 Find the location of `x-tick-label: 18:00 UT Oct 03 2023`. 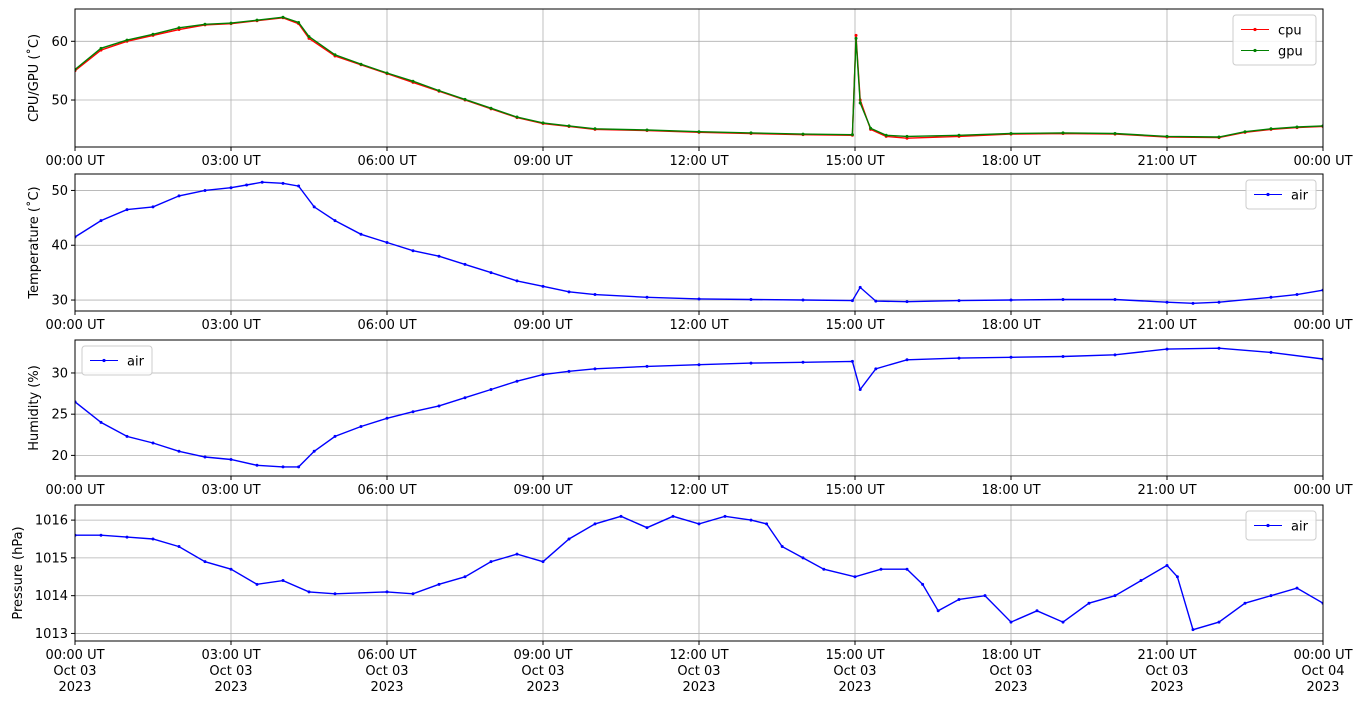

x-tick-label: 18:00 UT Oct 03 2023 is located at coordinates (1010, 671).